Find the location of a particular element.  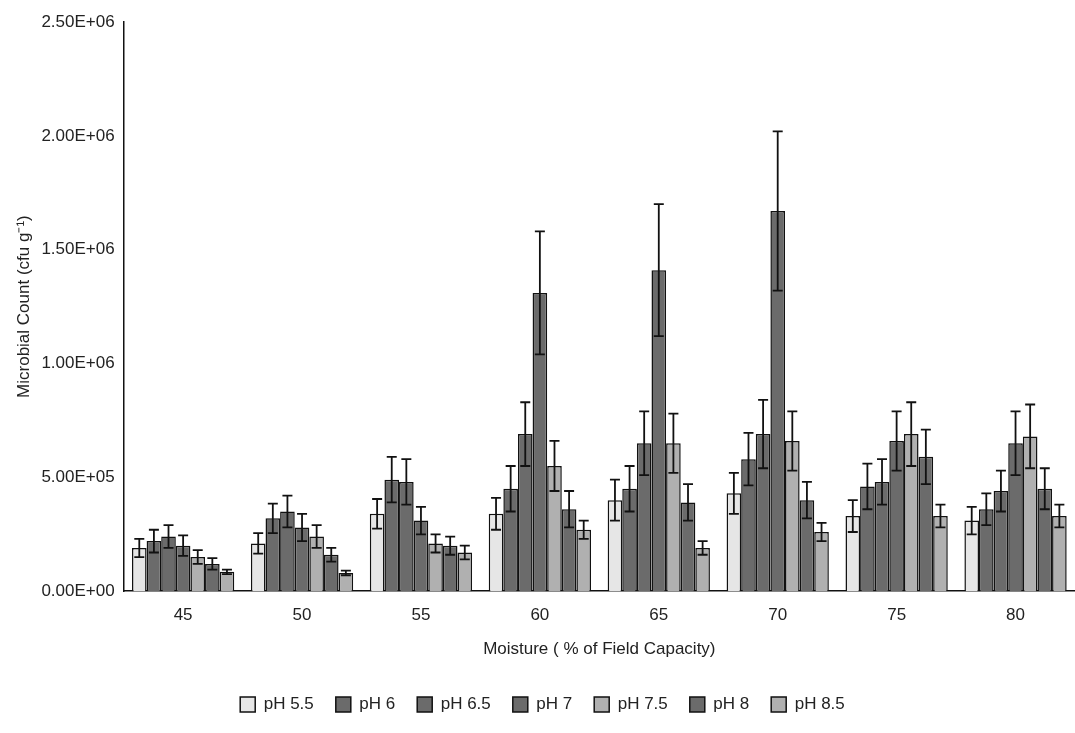

legend-label: pH 8 is located at coordinates (731, 704).